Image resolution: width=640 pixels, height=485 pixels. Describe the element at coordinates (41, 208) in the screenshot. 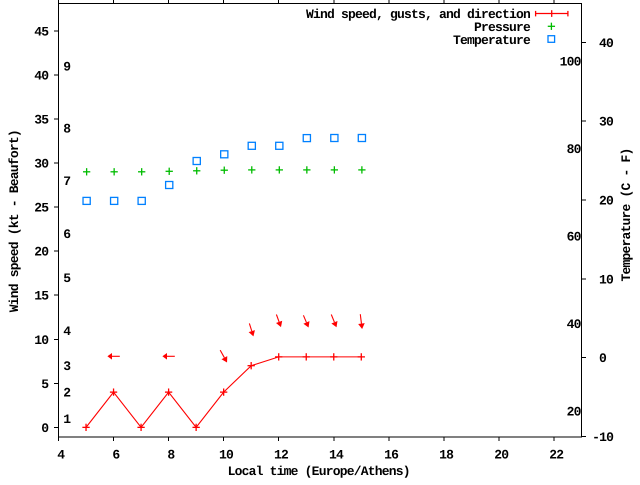

I see `svg-text: 25` at that location.